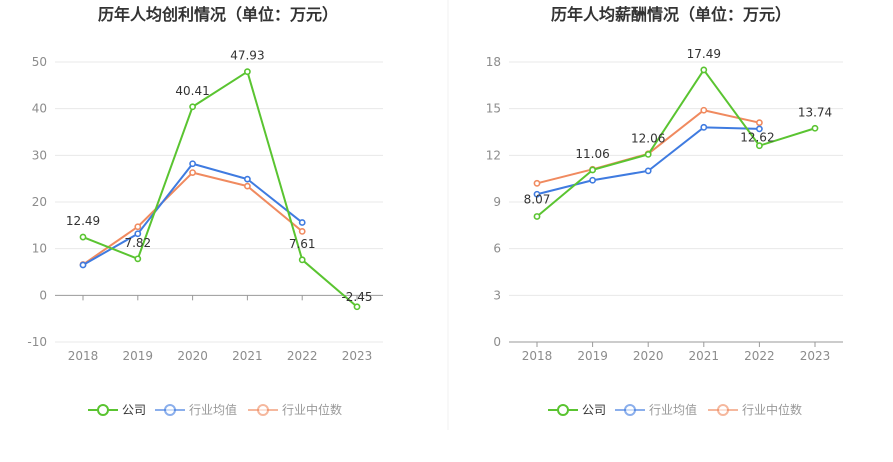 The width and height of the screenshot is (893, 462). Describe the element at coordinates (537, 199) in the screenshot. I see `data-label: 8.07` at that location.